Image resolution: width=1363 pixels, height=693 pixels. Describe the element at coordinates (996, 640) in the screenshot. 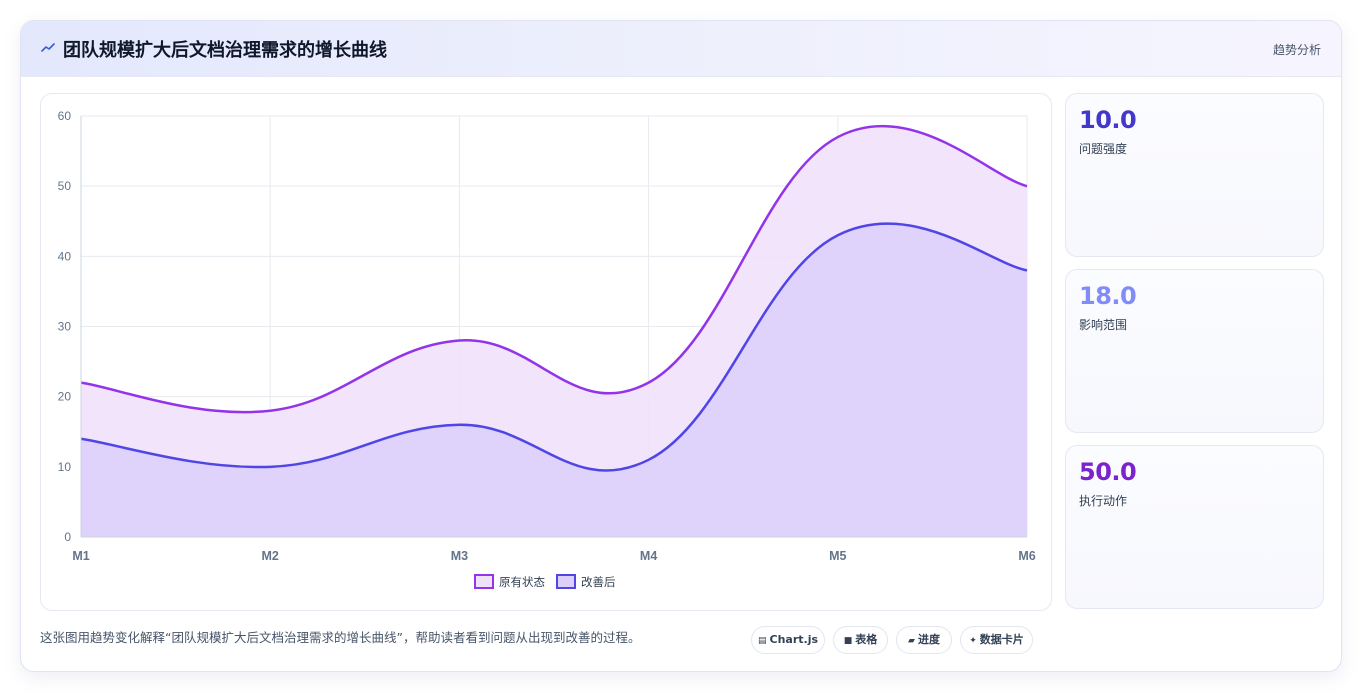

I see `chip-data-cards: ✦ 数据卡片` at that location.